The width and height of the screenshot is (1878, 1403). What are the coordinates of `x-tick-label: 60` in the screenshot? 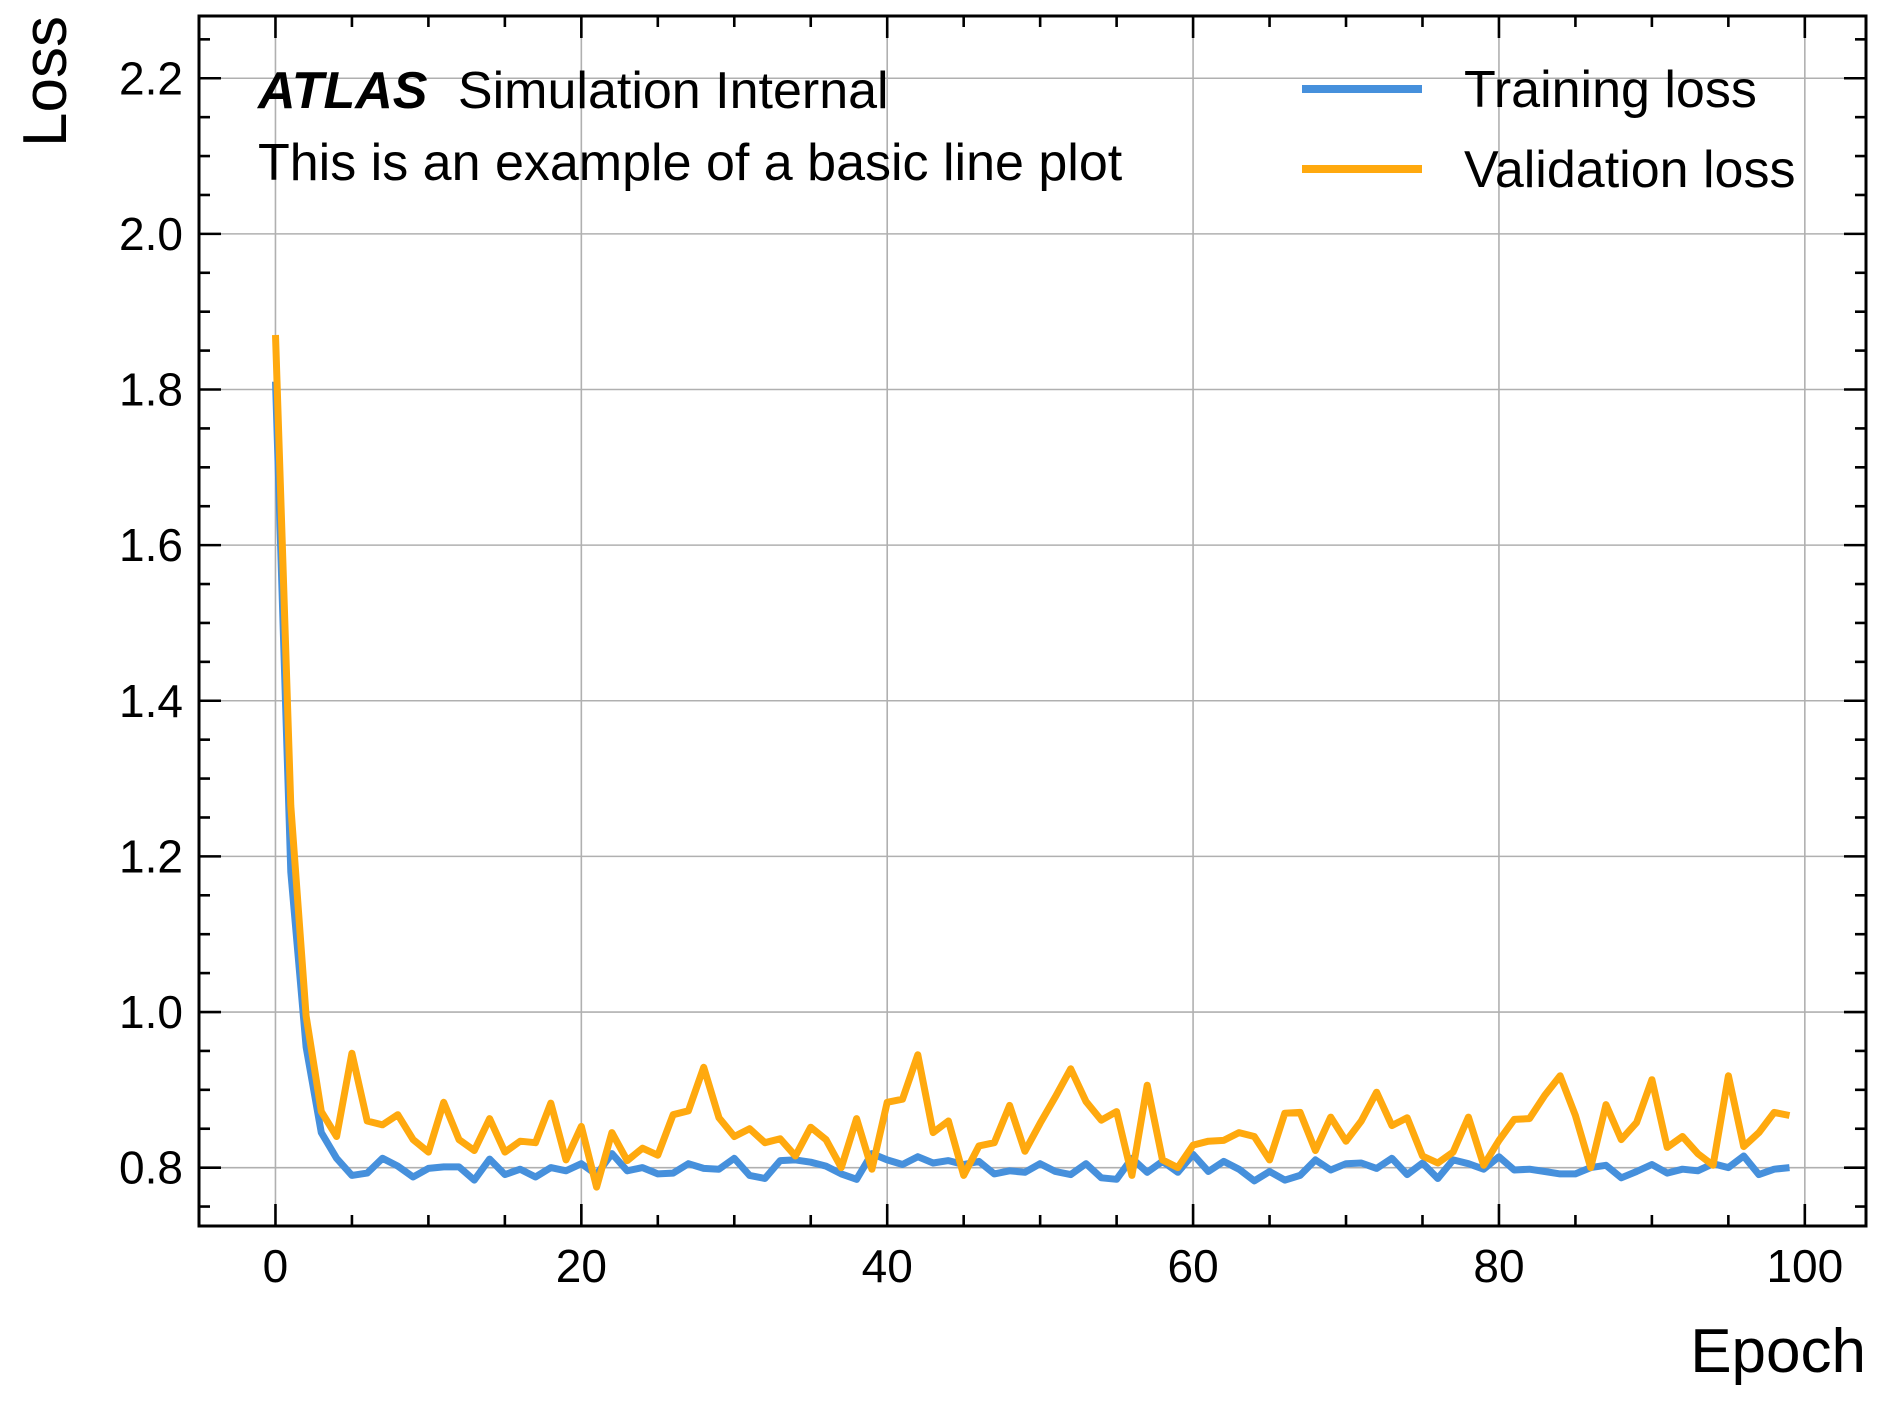 It's located at (1192, 1266).